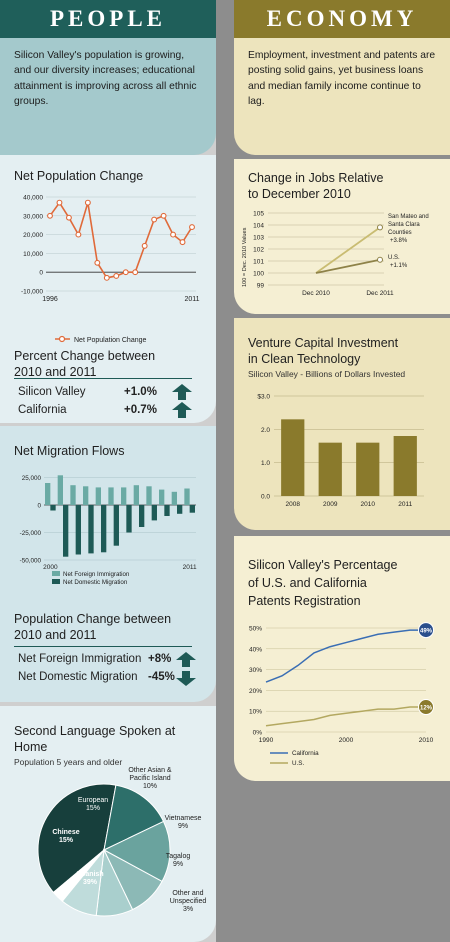  I want to click on people-header: PEOPLE, so click(108, 19).